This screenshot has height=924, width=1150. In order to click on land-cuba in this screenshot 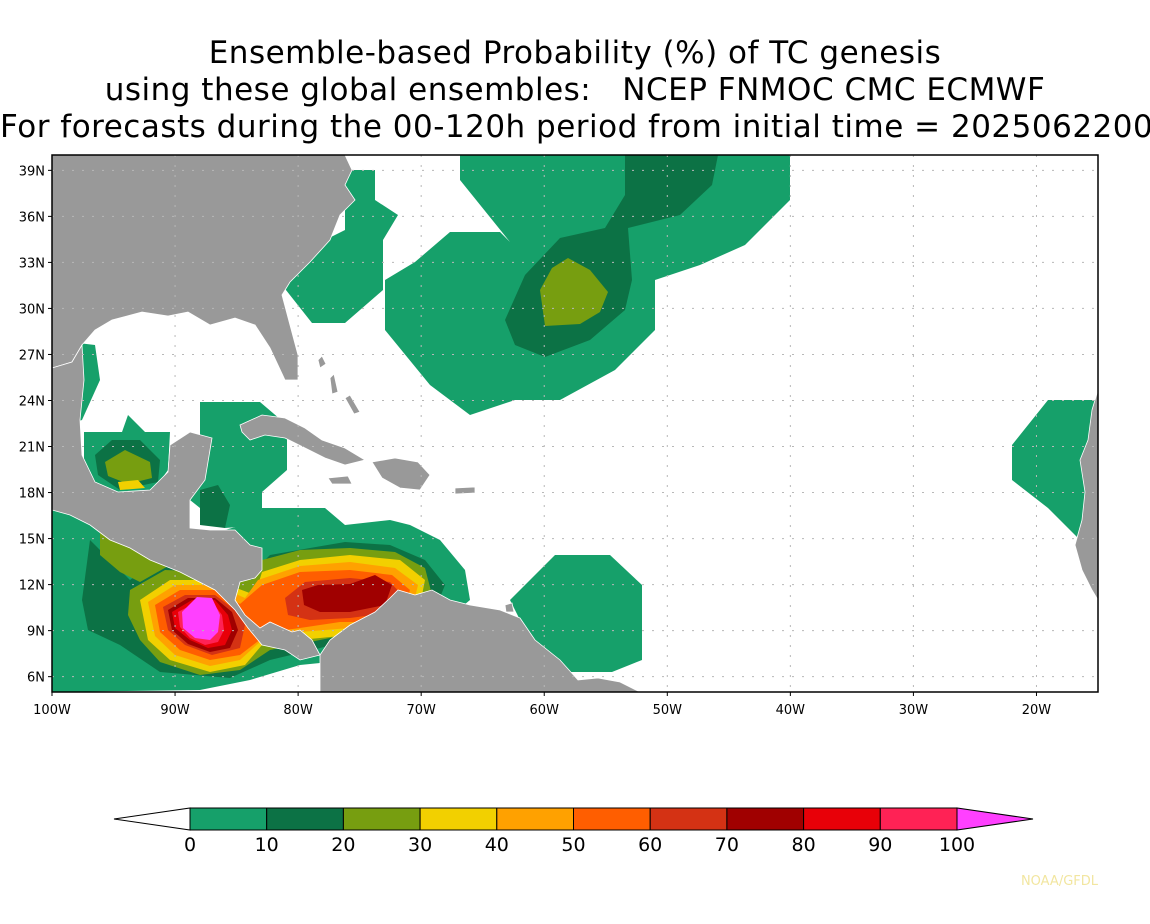, I will do `click(303, 440)`.